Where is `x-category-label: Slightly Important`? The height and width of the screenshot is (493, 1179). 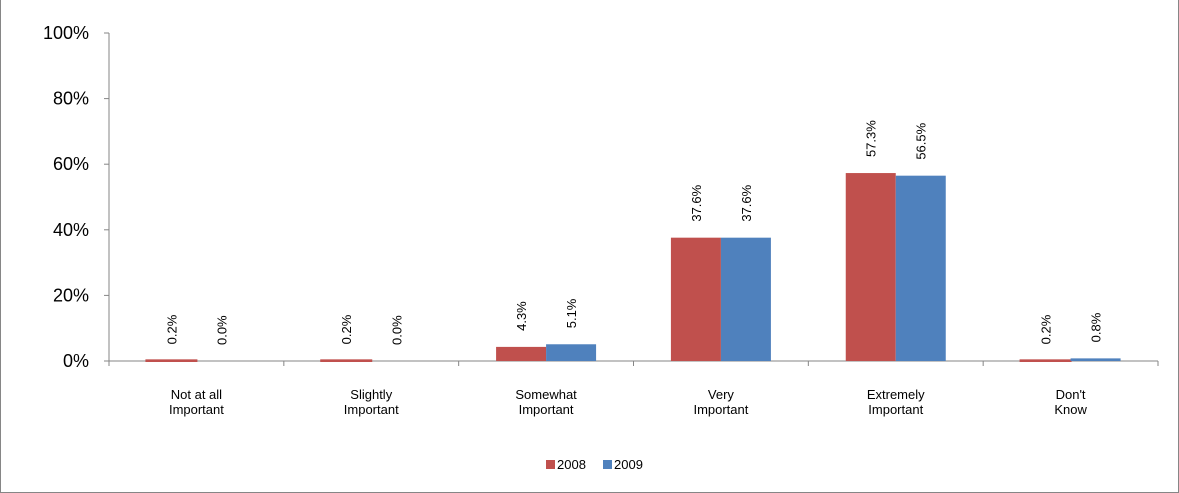
x-category-label: Slightly Important is located at coordinates (371, 402).